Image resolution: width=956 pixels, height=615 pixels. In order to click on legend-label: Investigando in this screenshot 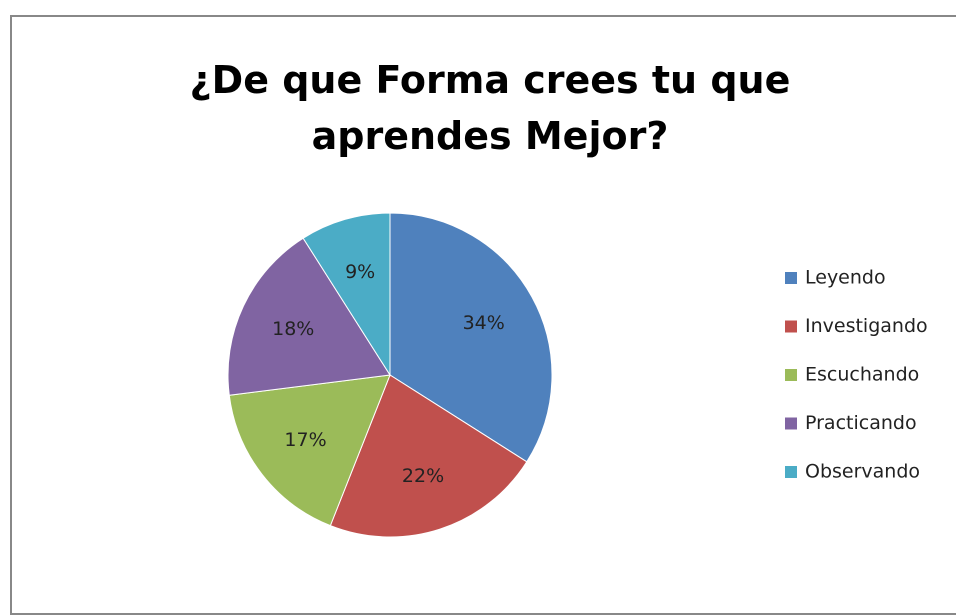, I will do `click(866, 326)`.